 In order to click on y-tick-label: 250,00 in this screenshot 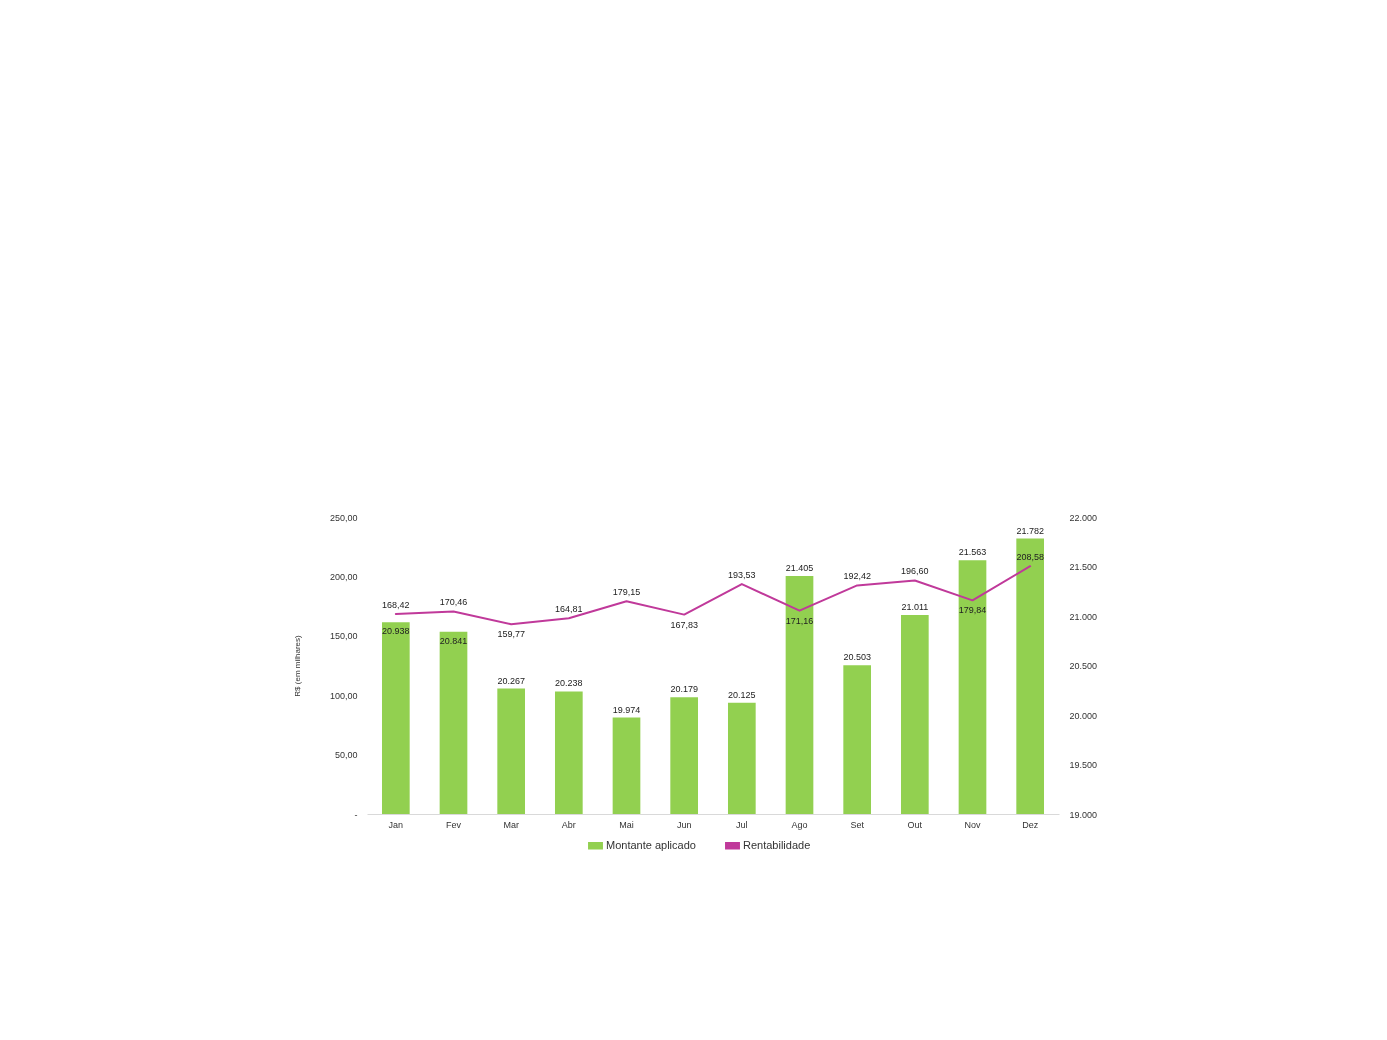, I will do `click(343, 517)`.